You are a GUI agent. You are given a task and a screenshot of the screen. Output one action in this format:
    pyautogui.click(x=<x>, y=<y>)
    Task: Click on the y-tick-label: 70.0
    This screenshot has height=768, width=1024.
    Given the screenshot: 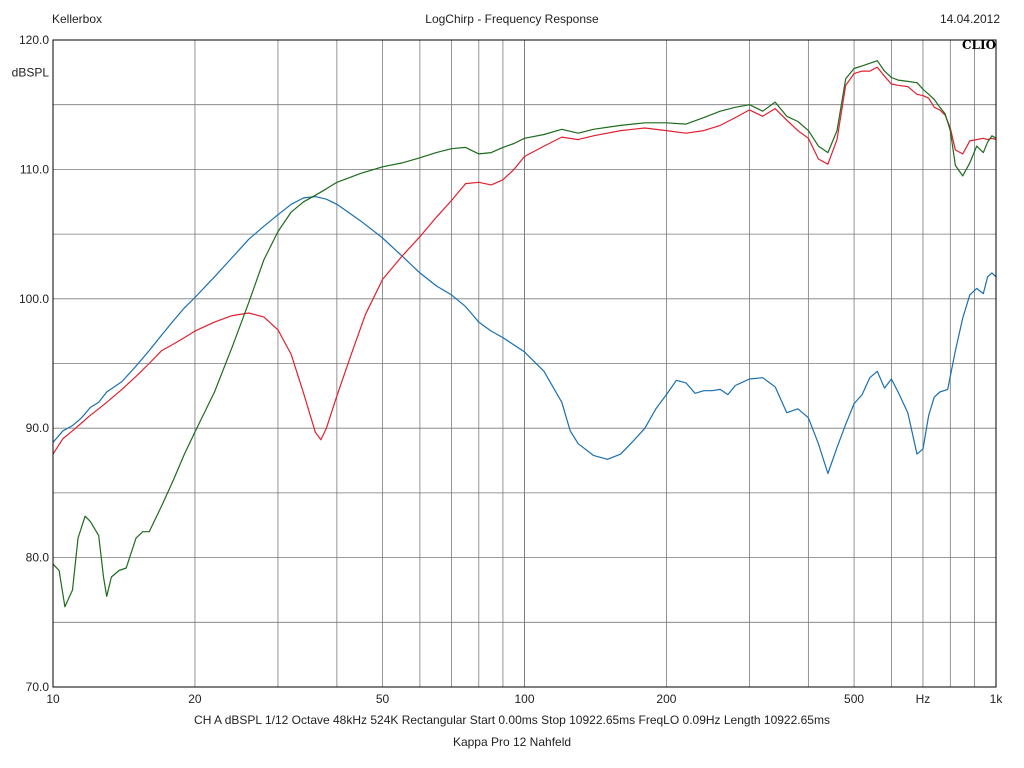 What is the action you would take?
    pyautogui.click(x=38, y=687)
    